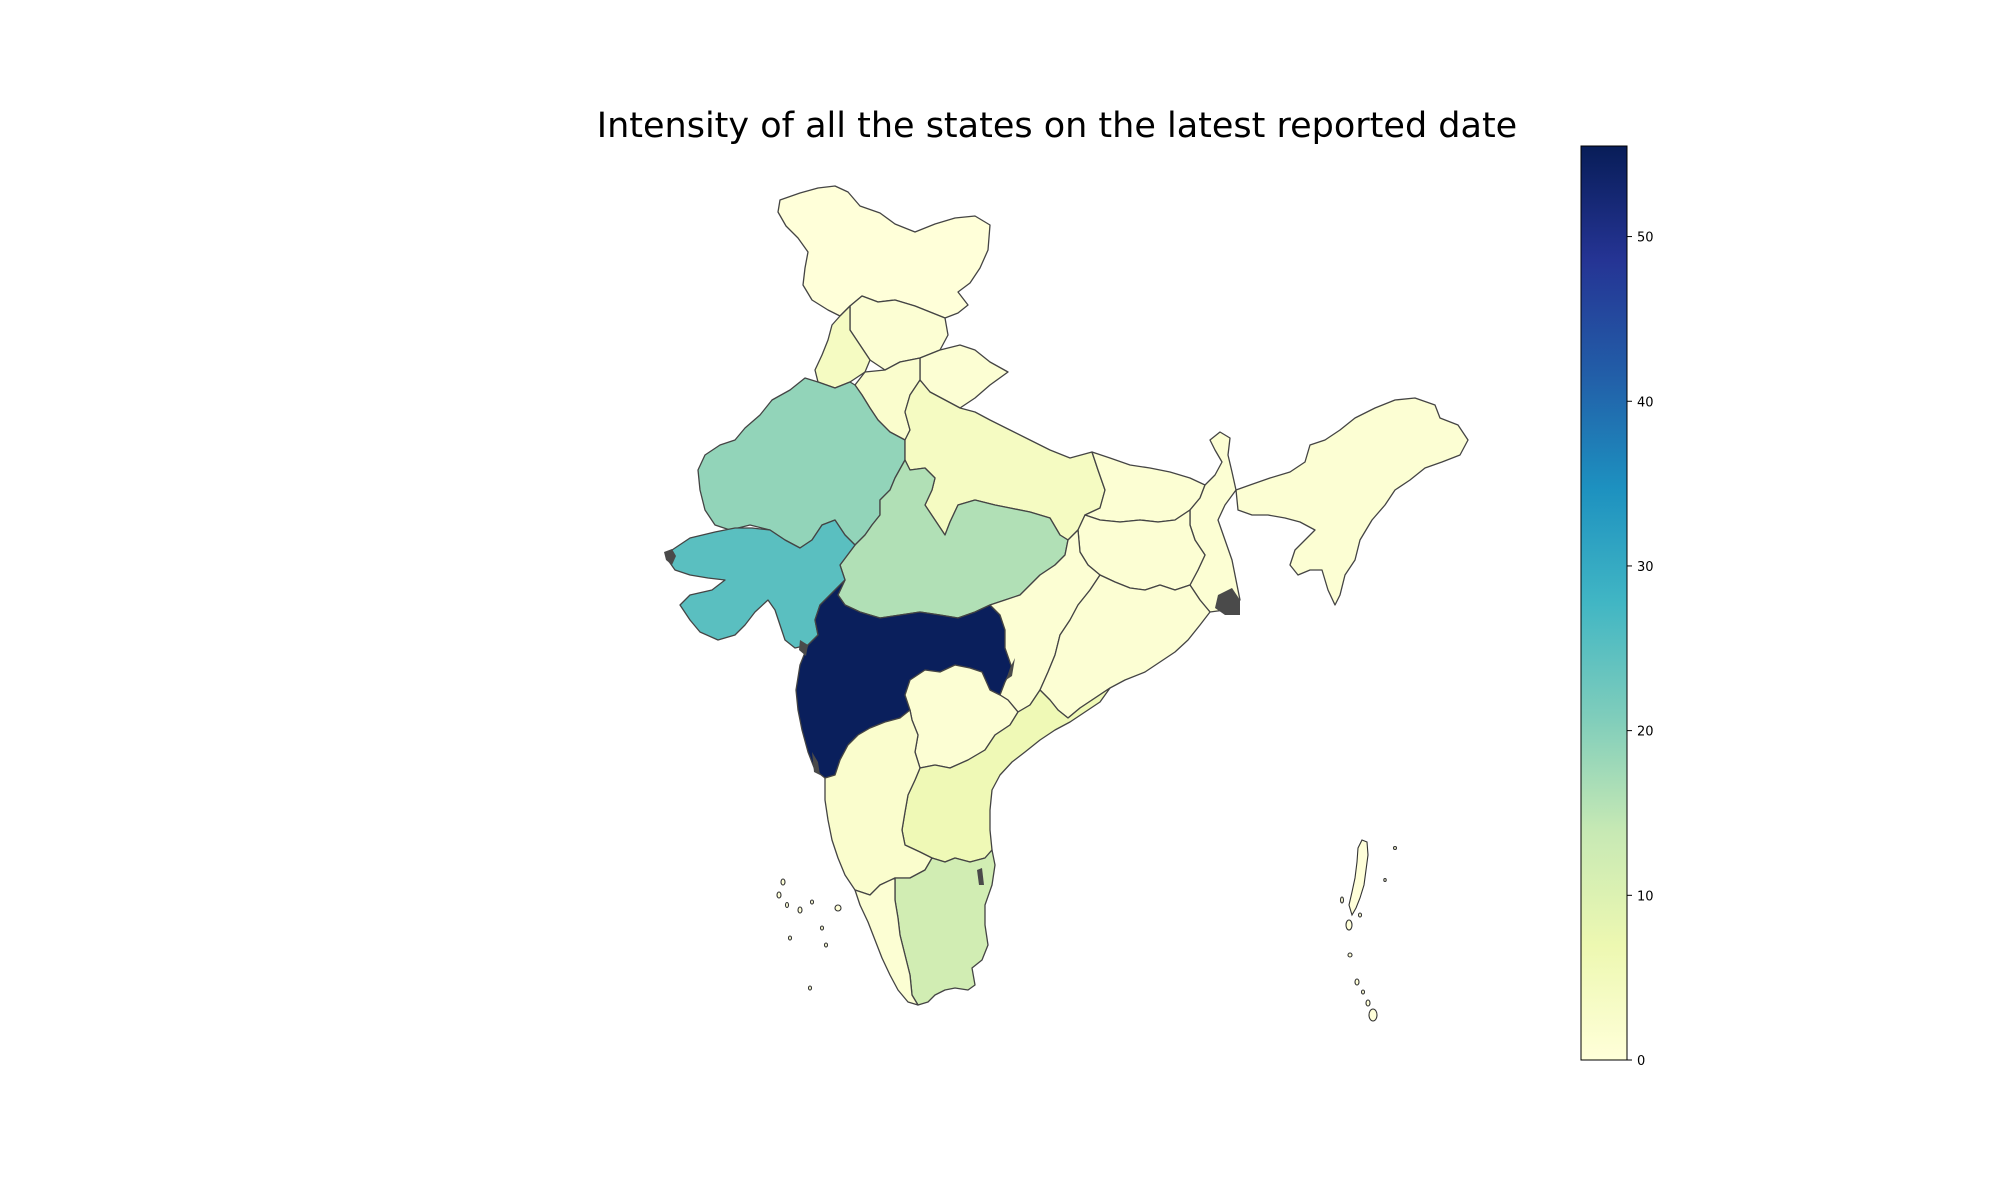 This screenshot has height=1200, width=2000. Describe the element at coordinates (1215, 522) in the screenshot. I see `state-west-bengal` at that location.